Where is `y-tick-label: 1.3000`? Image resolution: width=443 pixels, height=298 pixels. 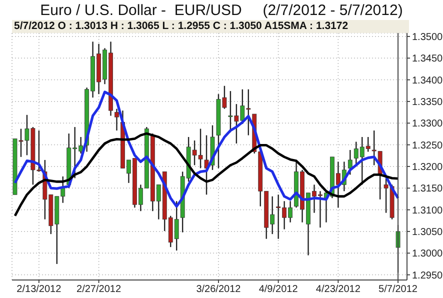
y-tick-label: 1.3000 is located at coordinates (427, 254).